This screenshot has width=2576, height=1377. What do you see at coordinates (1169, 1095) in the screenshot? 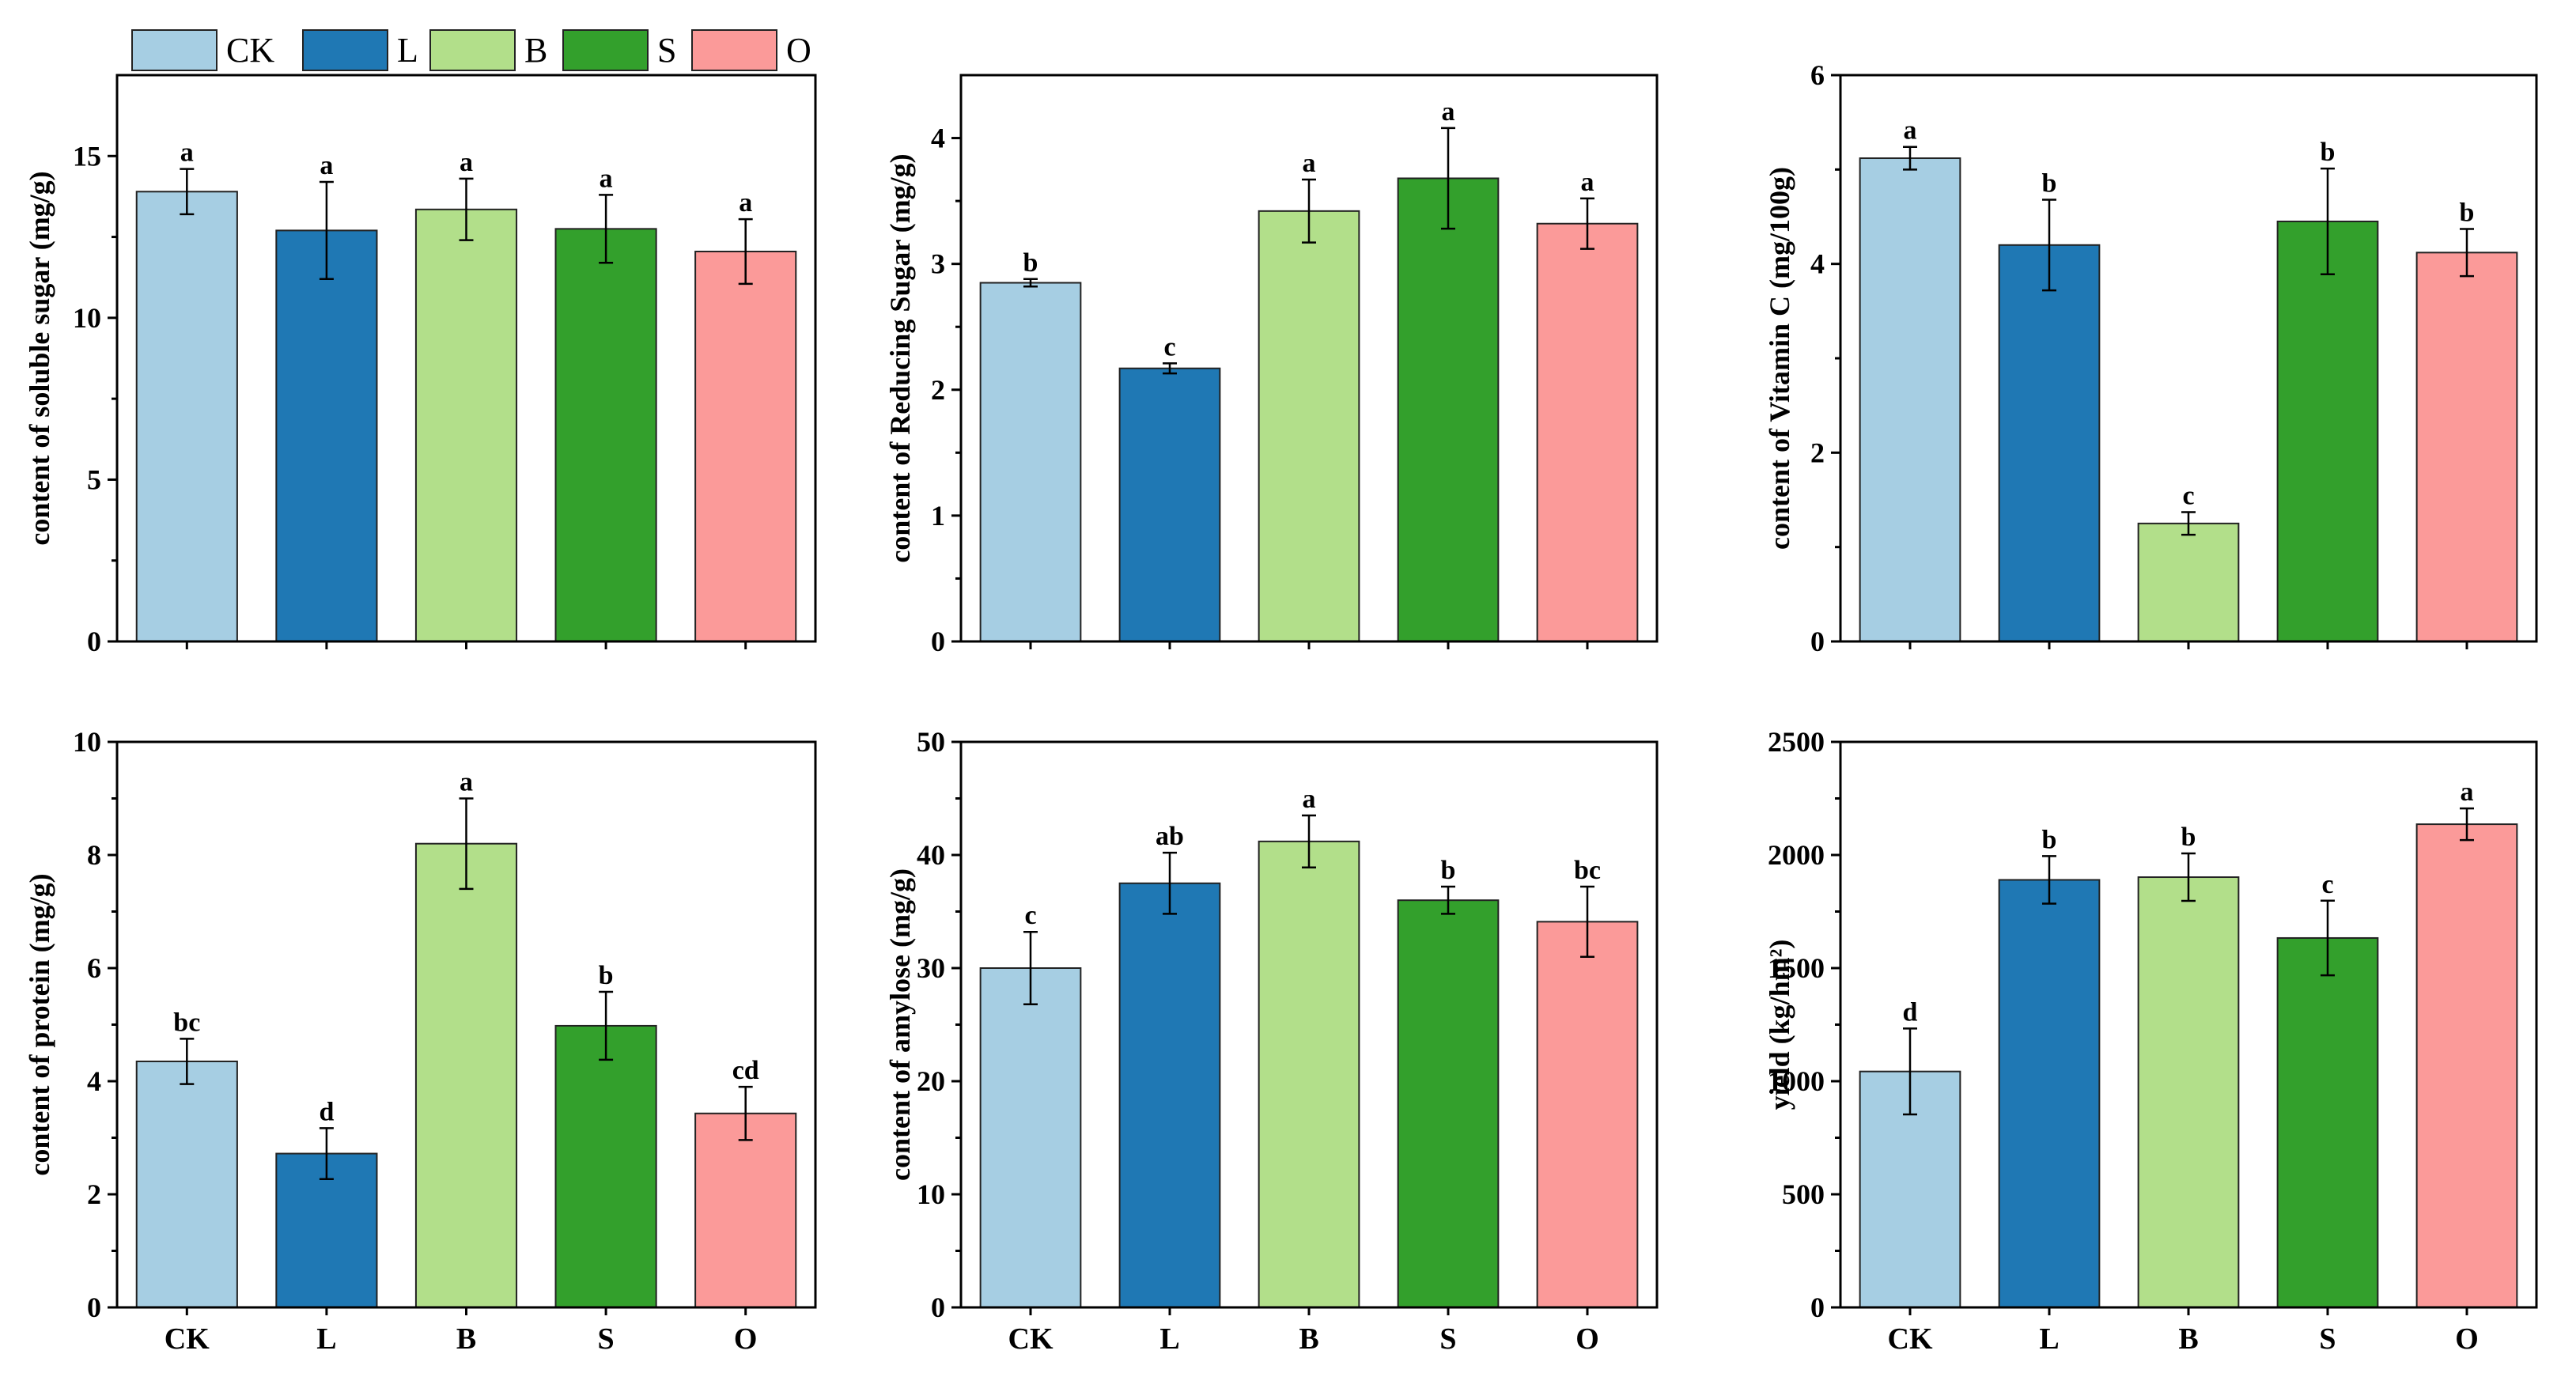
I see `bar-l` at bounding box center [1169, 1095].